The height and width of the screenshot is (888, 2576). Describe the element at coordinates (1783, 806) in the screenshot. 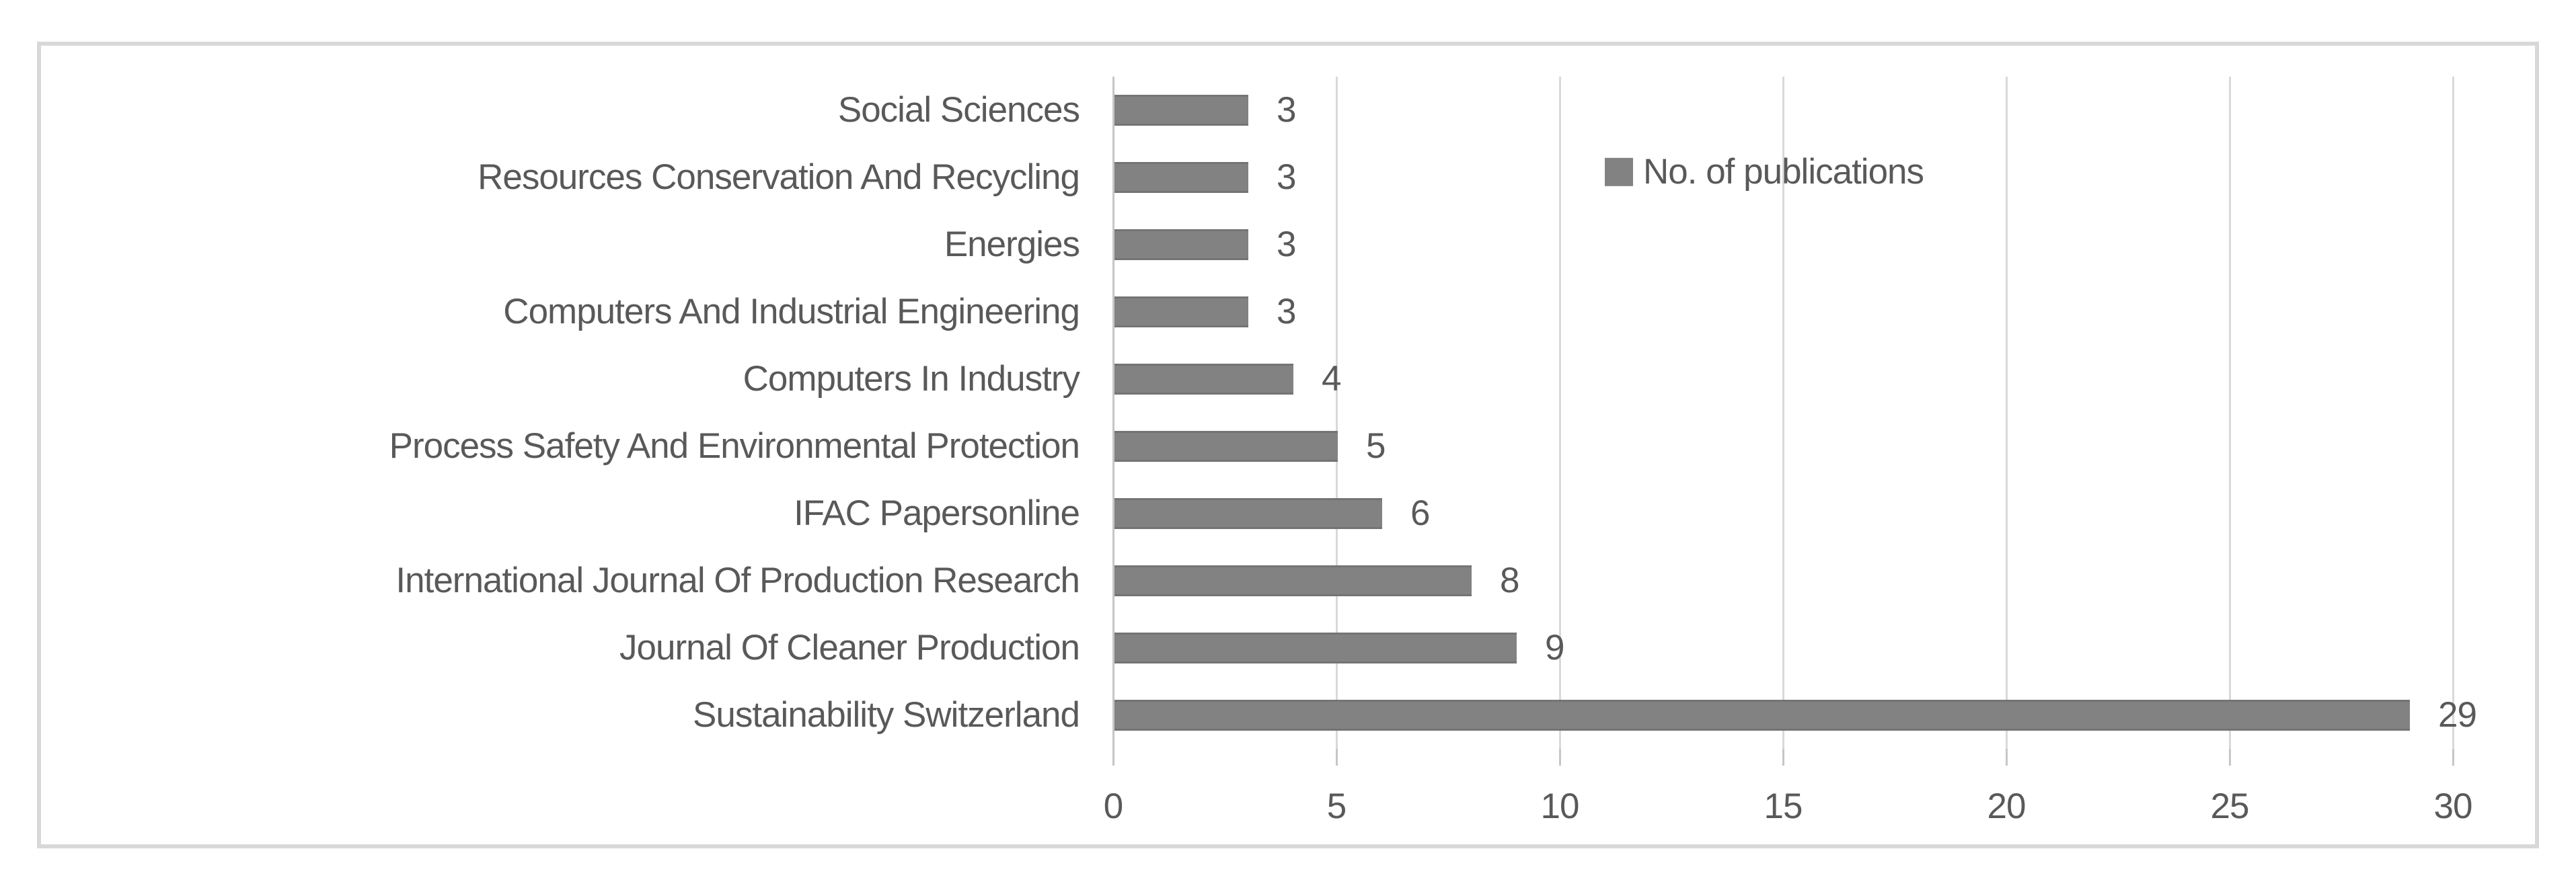

I see `x-tick-label: 15` at that location.